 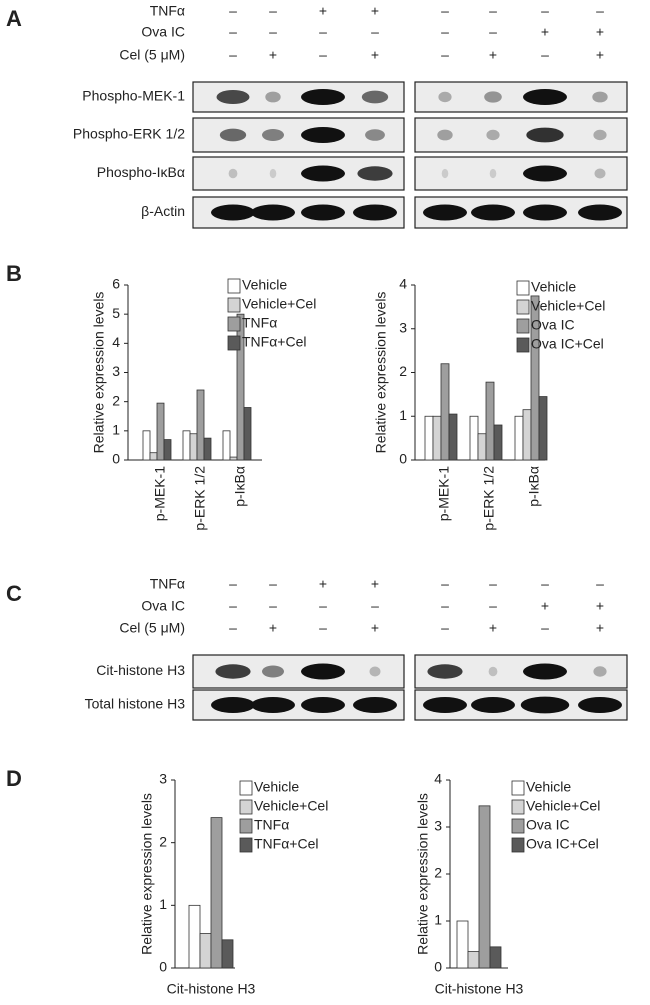 I want to click on y-tick-label: 1, so click(x=403, y=415).